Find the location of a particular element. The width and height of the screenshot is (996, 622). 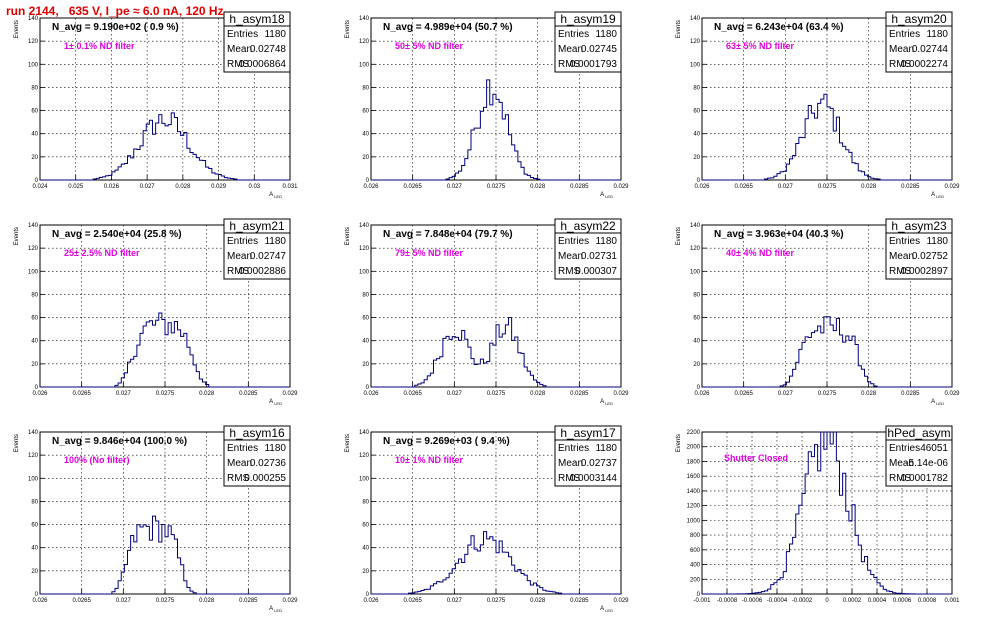

y-tick-label: 2200 is located at coordinates (694, 433).